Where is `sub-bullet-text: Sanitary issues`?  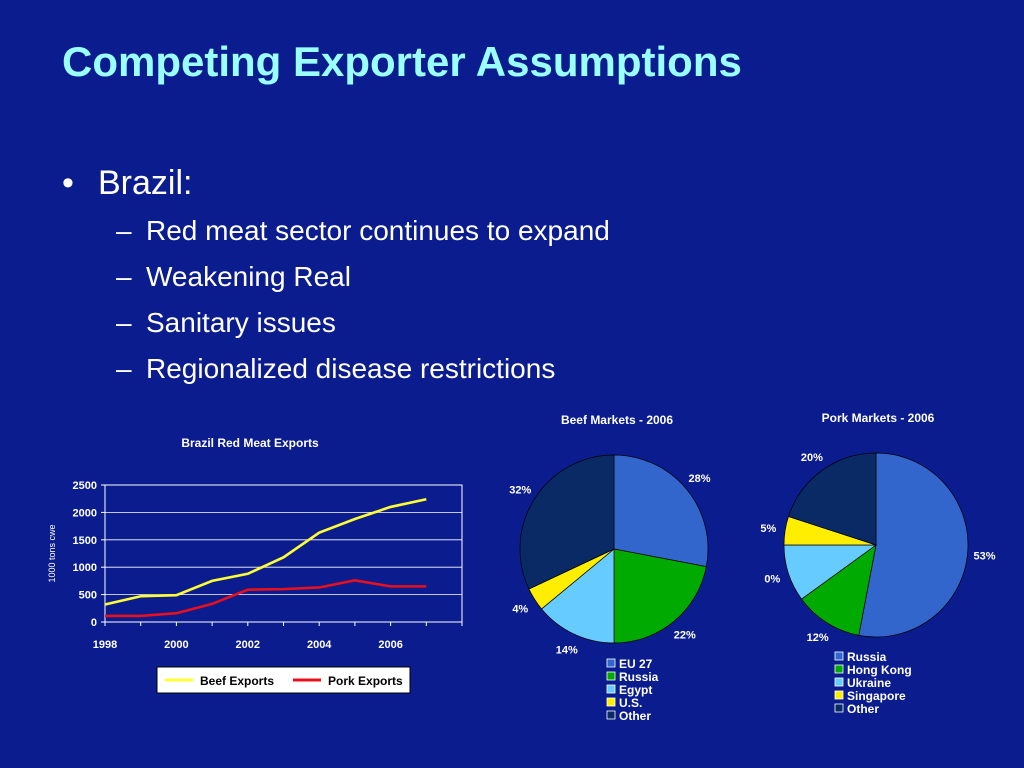 sub-bullet-text: Sanitary issues is located at coordinates (241, 322).